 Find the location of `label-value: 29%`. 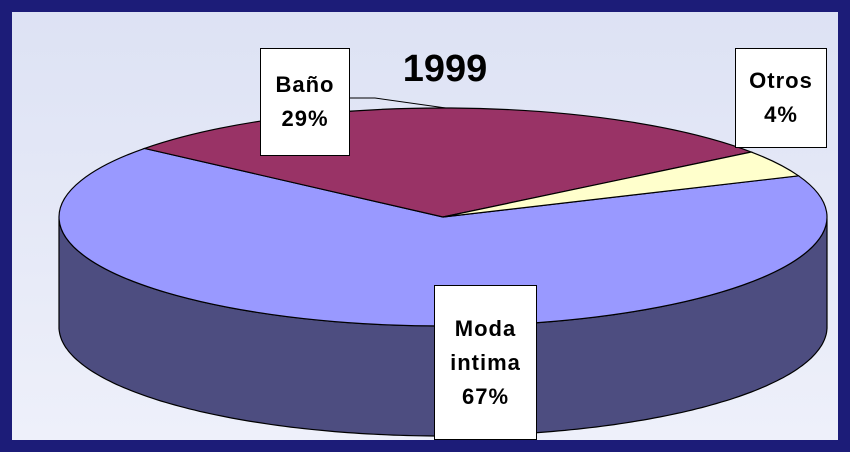

label-value: 29% is located at coordinates (305, 118).